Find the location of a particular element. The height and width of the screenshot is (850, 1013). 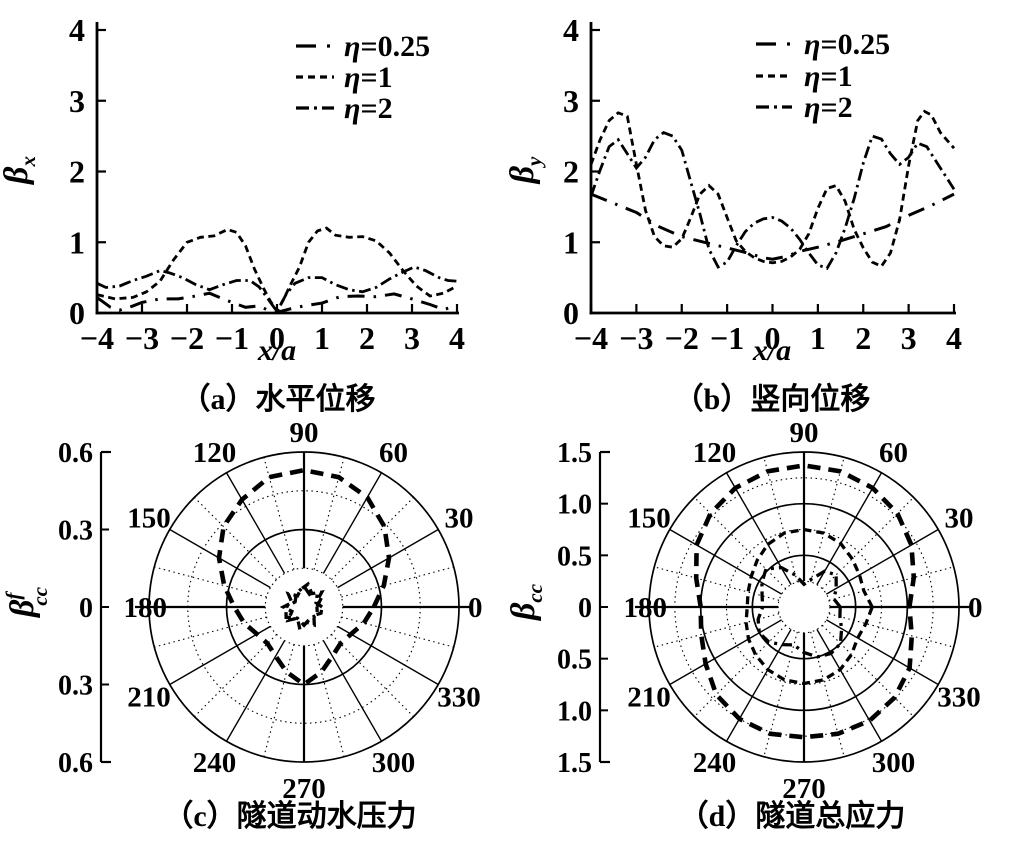

y-axis-label: βx is located at coordinates (20, 171).